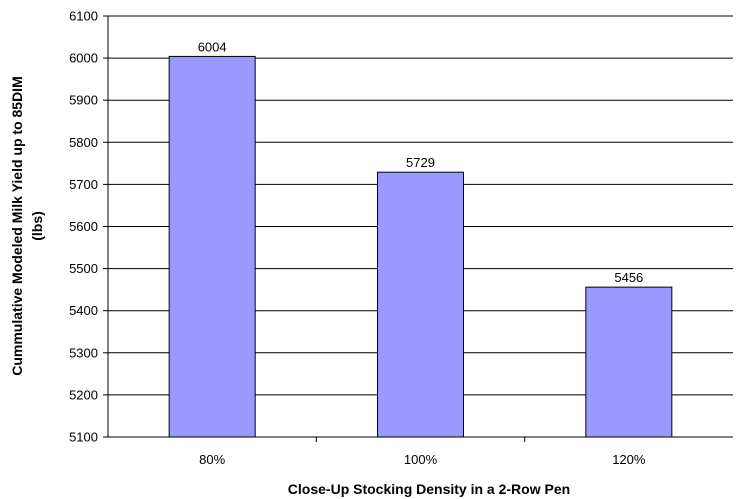  What do you see at coordinates (83, 268) in the screenshot?
I see `y-tick-label: 5500` at bounding box center [83, 268].